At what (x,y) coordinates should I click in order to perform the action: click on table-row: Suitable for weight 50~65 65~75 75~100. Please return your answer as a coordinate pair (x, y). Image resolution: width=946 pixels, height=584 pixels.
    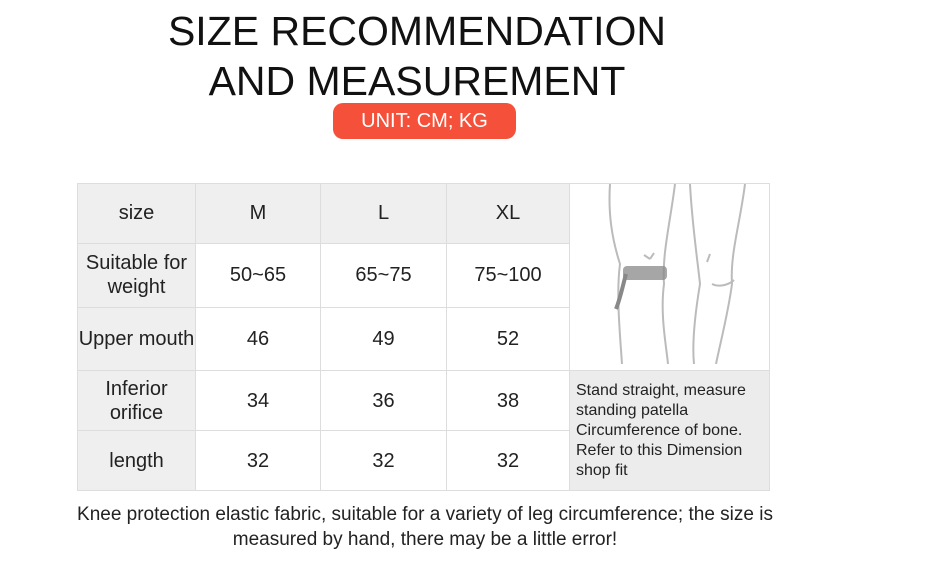
    Looking at the image, I should click on (423, 275).